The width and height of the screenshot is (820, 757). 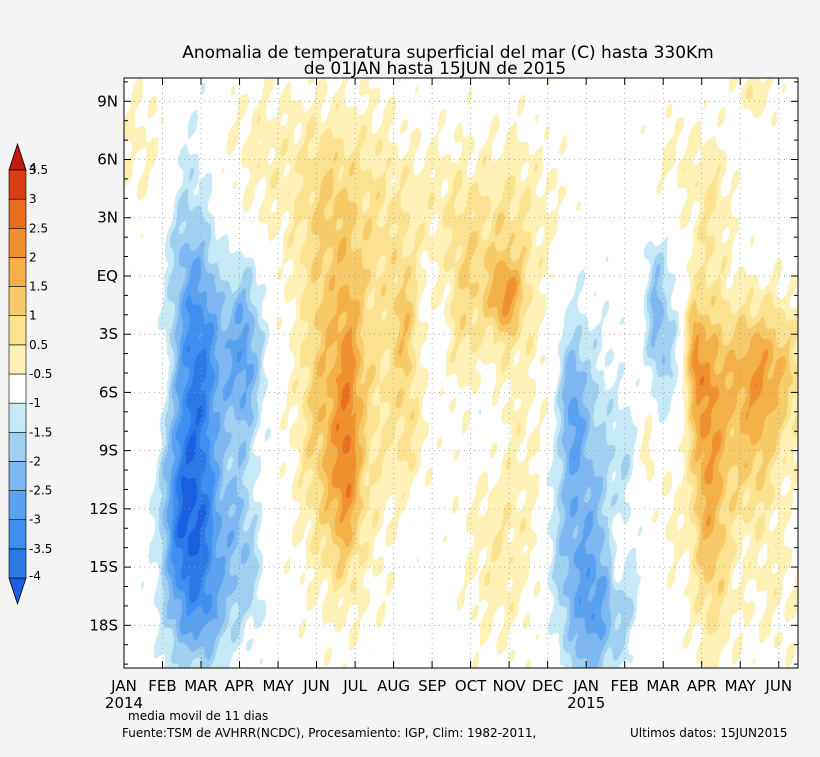 I want to click on colorbar-label: 2.5, so click(x=38, y=228).